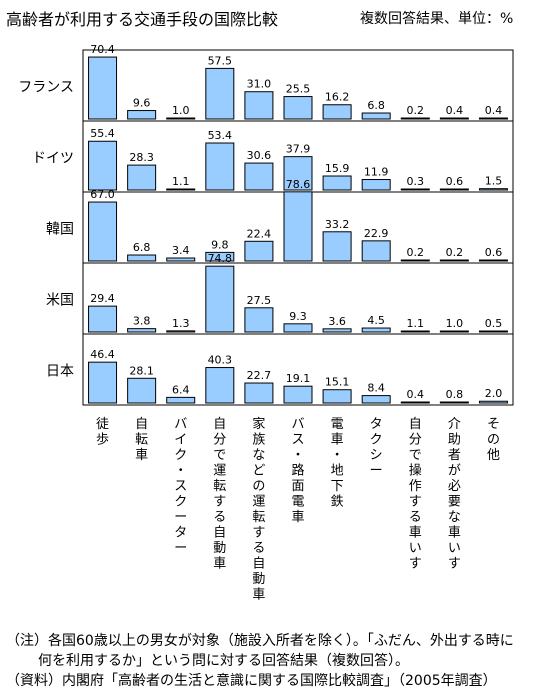  I want to click on data-label: 33.2, so click(337, 224).